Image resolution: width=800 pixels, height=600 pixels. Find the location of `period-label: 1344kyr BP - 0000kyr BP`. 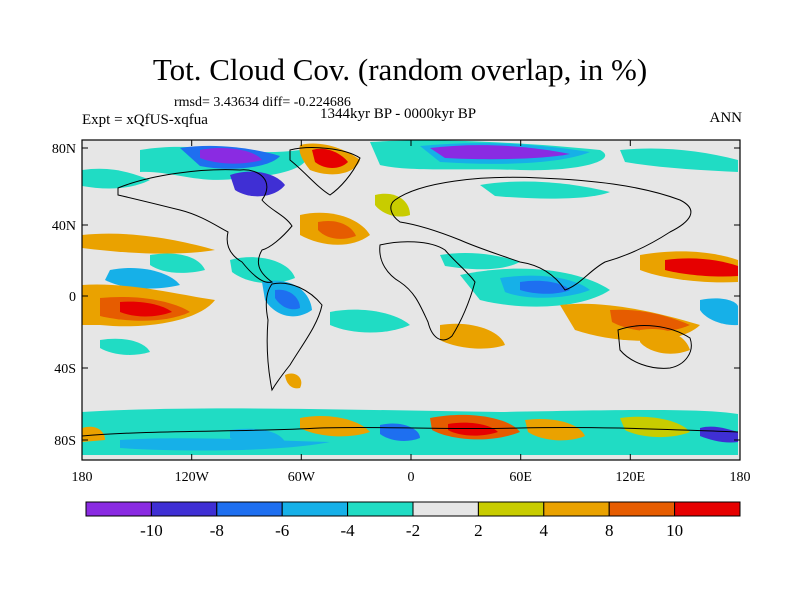

period-label: 1344kyr BP - 0000kyr BP is located at coordinates (398, 114).